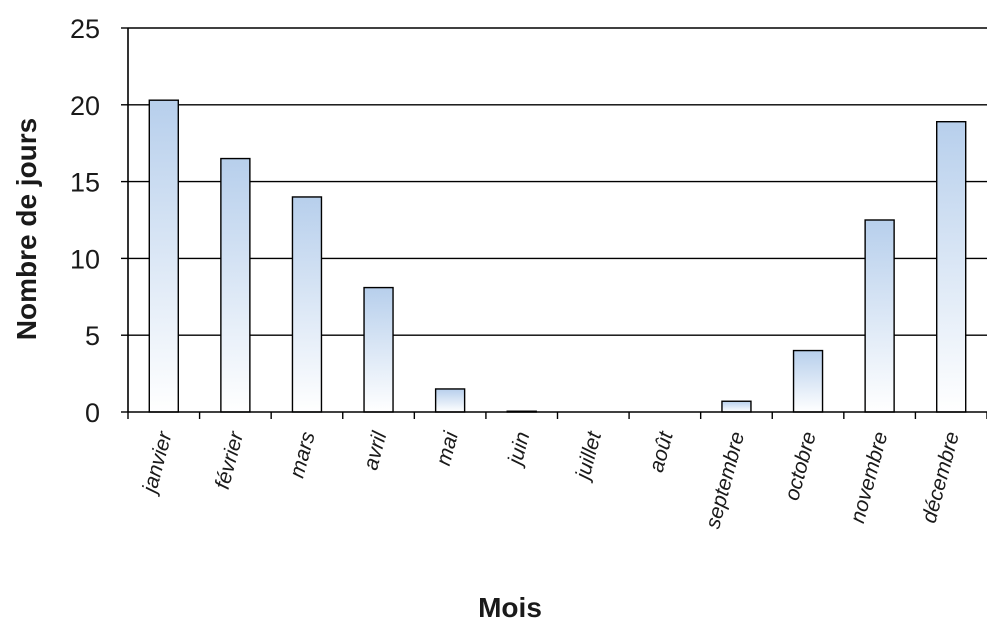 This screenshot has width=987, height=619. Describe the element at coordinates (85, 183) in the screenshot. I see `y-tick-label: 15` at that location.